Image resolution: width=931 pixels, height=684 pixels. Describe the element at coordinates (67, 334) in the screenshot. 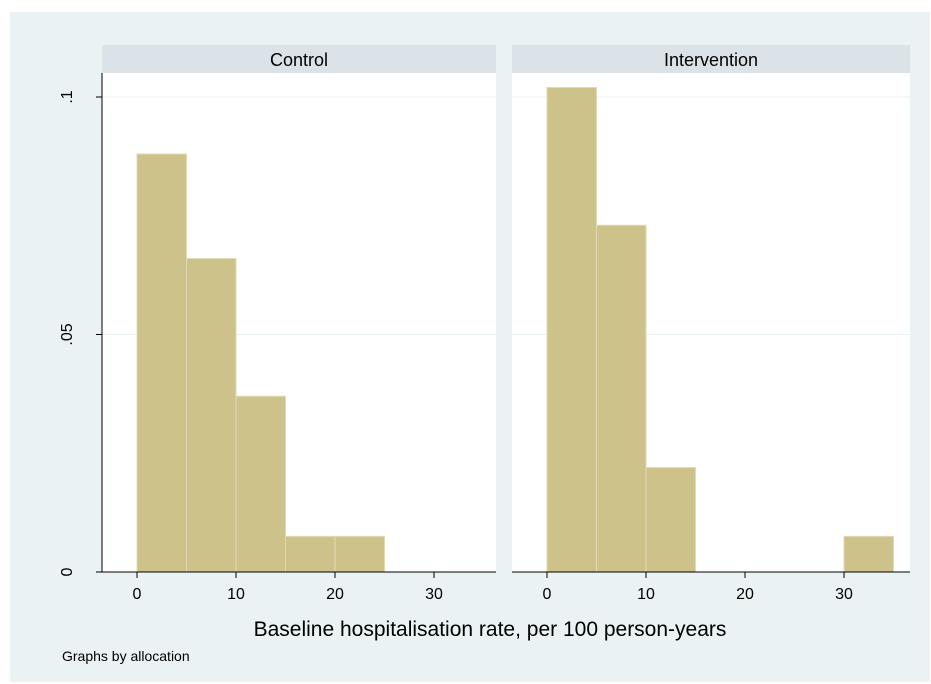

I see `y-tick-label: .05` at that location.